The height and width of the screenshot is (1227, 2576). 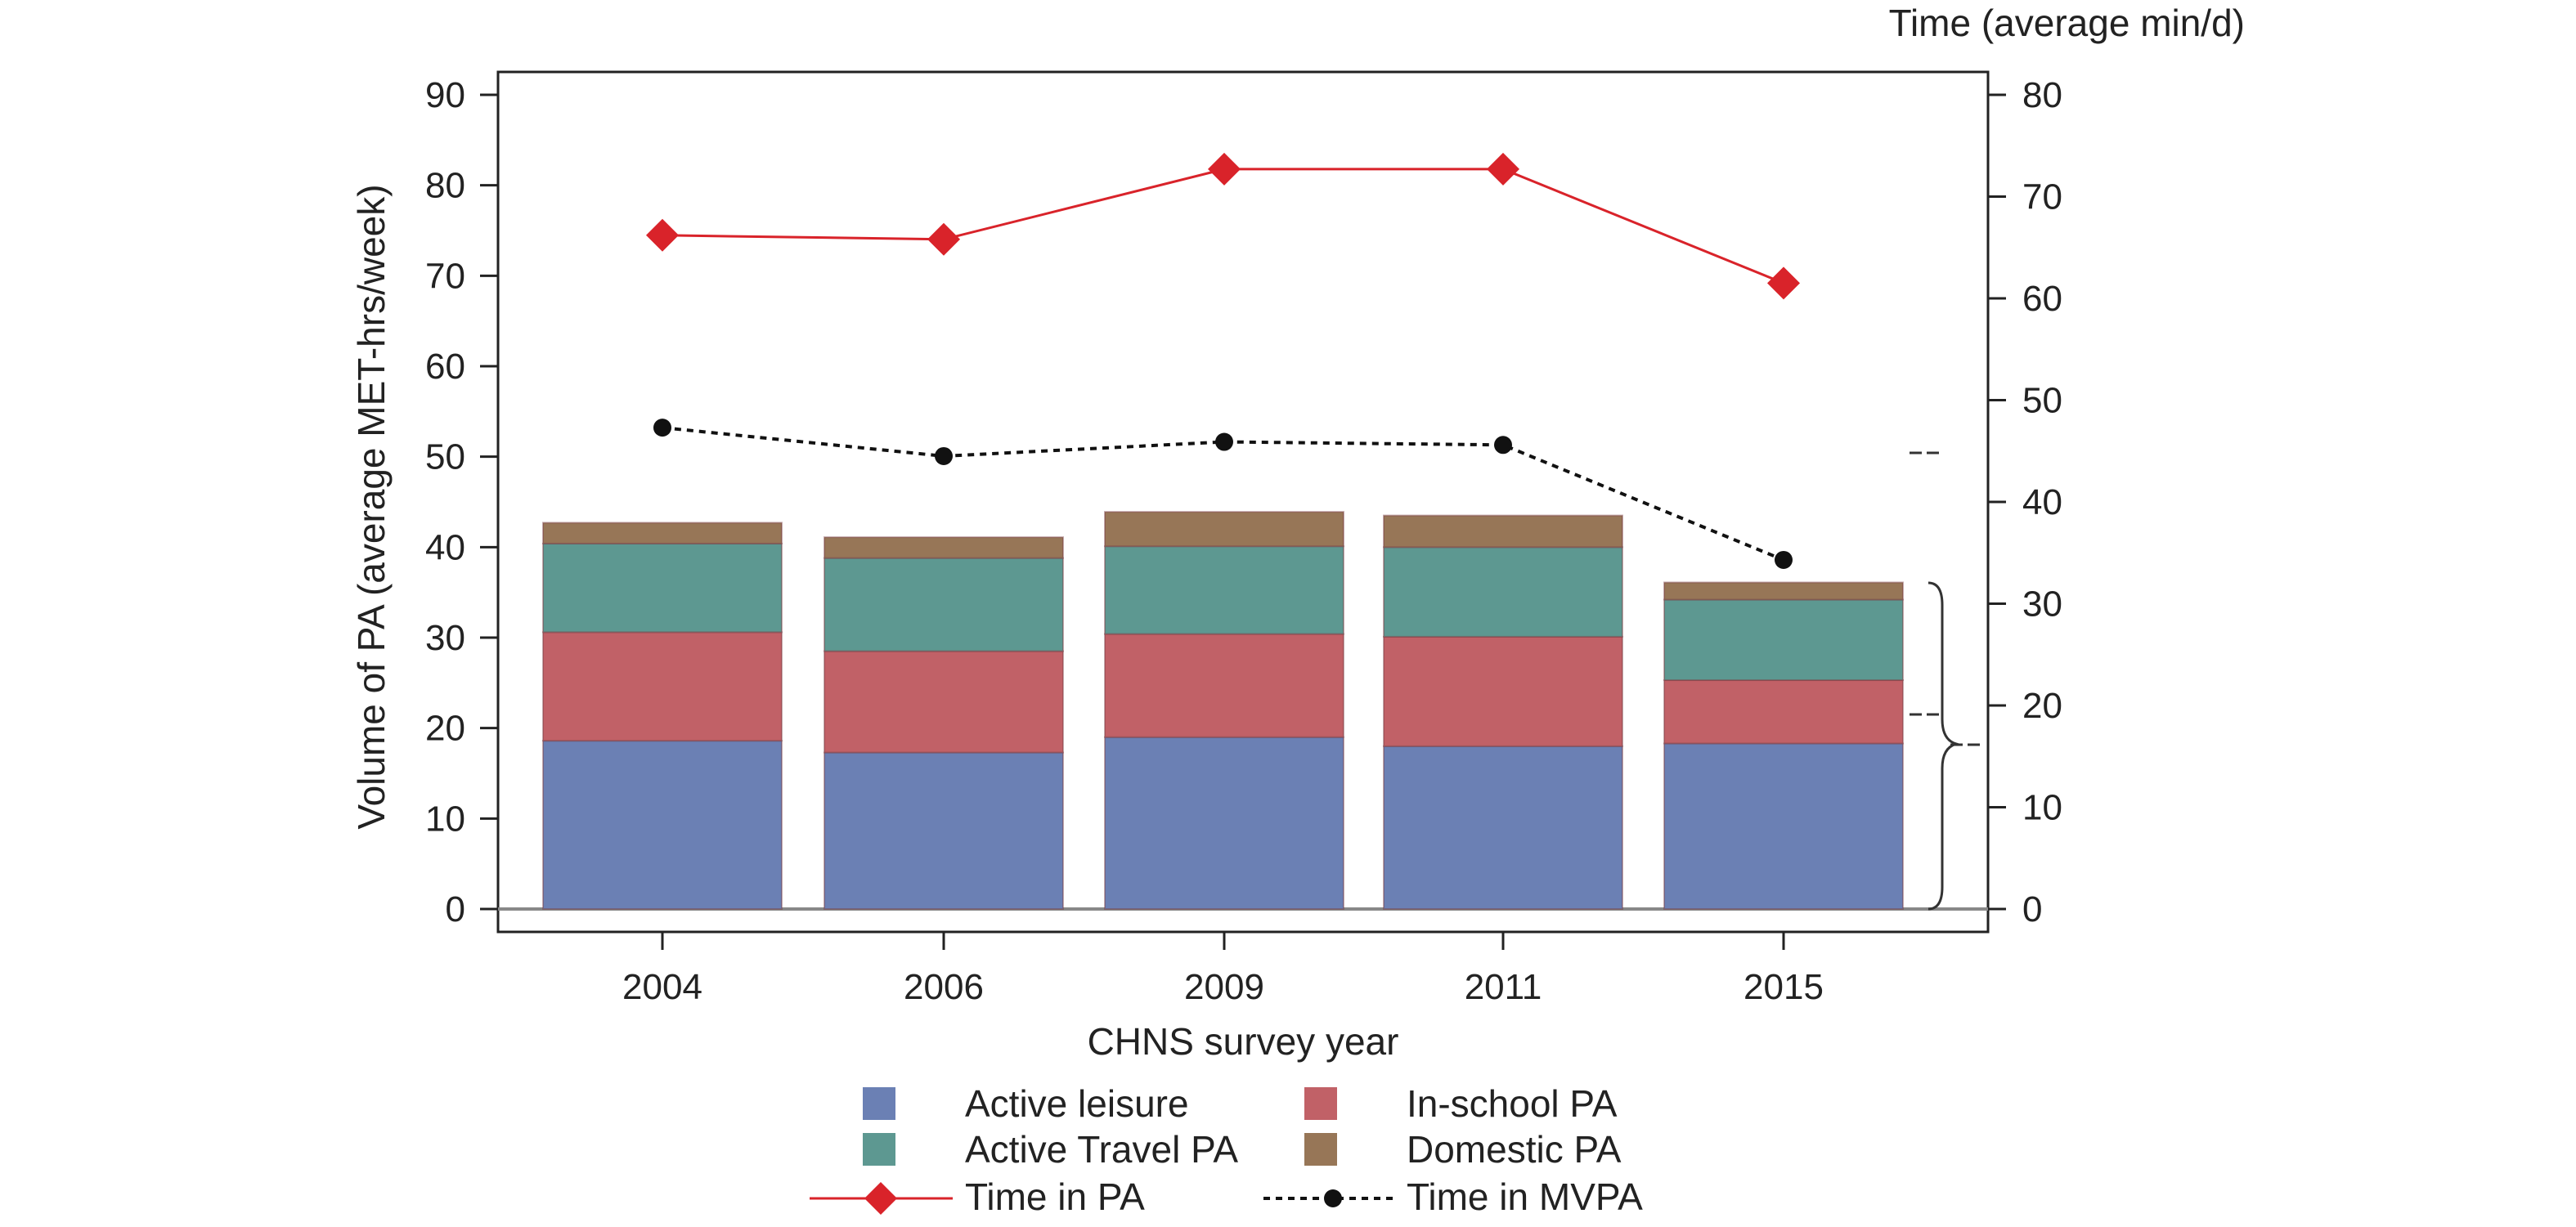 What do you see at coordinates (881, 1198) in the screenshot?
I see `legend-diamond-marker` at bounding box center [881, 1198].